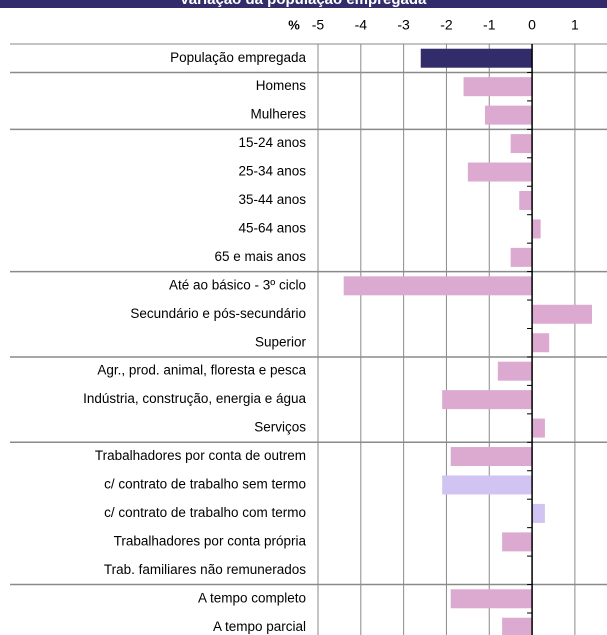  What do you see at coordinates (446, 25) in the screenshot?
I see `x-tick-label: -2` at bounding box center [446, 25].